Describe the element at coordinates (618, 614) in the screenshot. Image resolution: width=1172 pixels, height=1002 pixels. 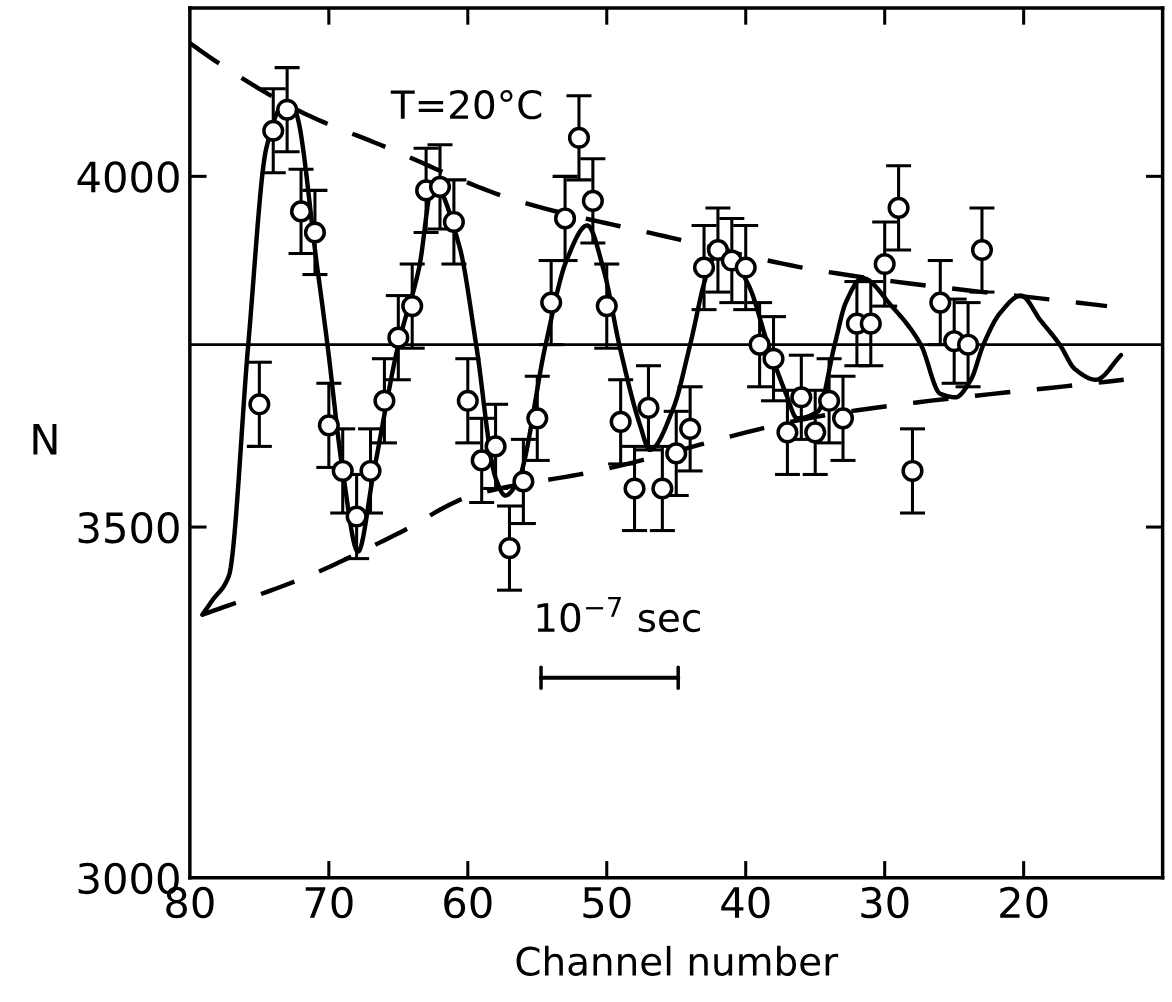
I see `annotation: 10$^{−7}$ sec` at that location.